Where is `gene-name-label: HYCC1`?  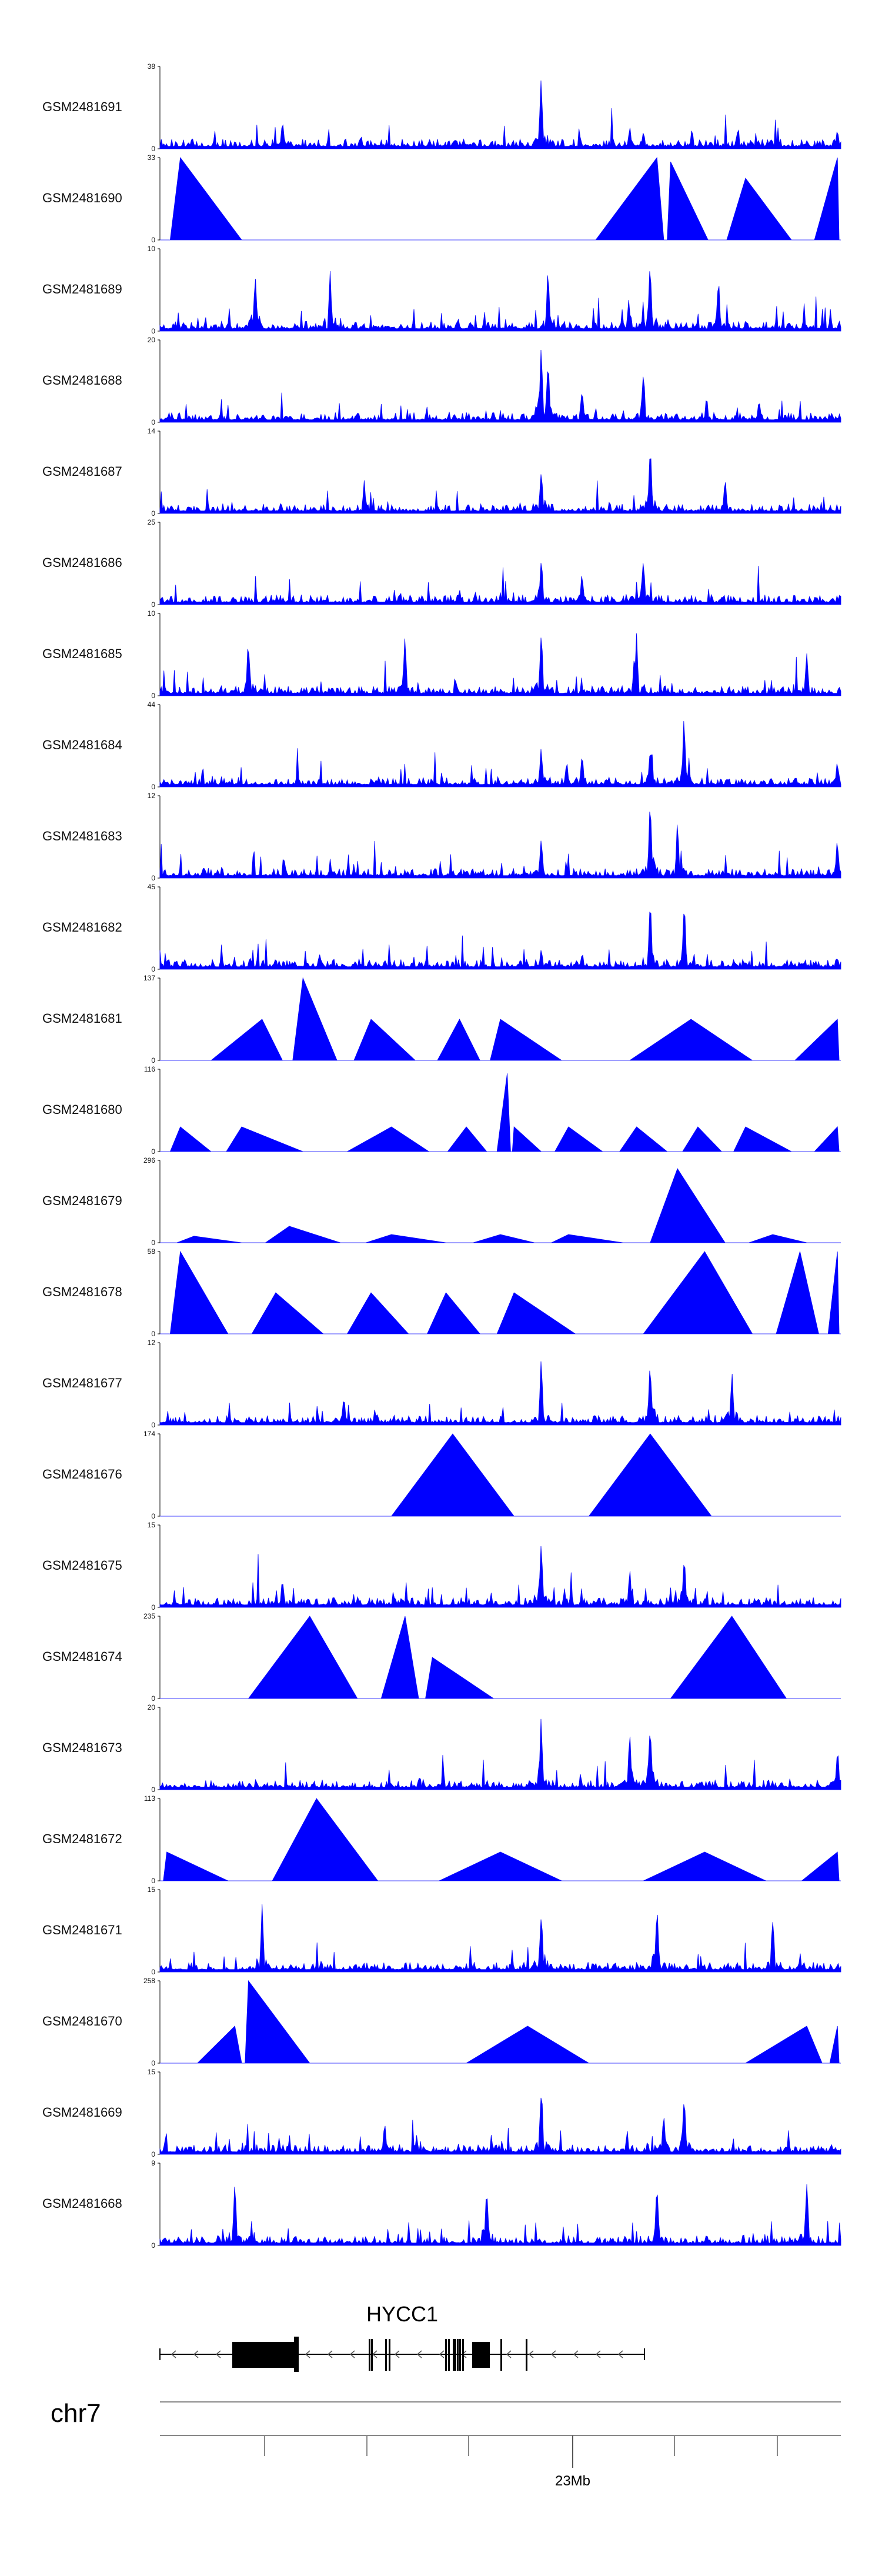
gene-name-label: HYCC1 is located at coordinates (402, 2314).